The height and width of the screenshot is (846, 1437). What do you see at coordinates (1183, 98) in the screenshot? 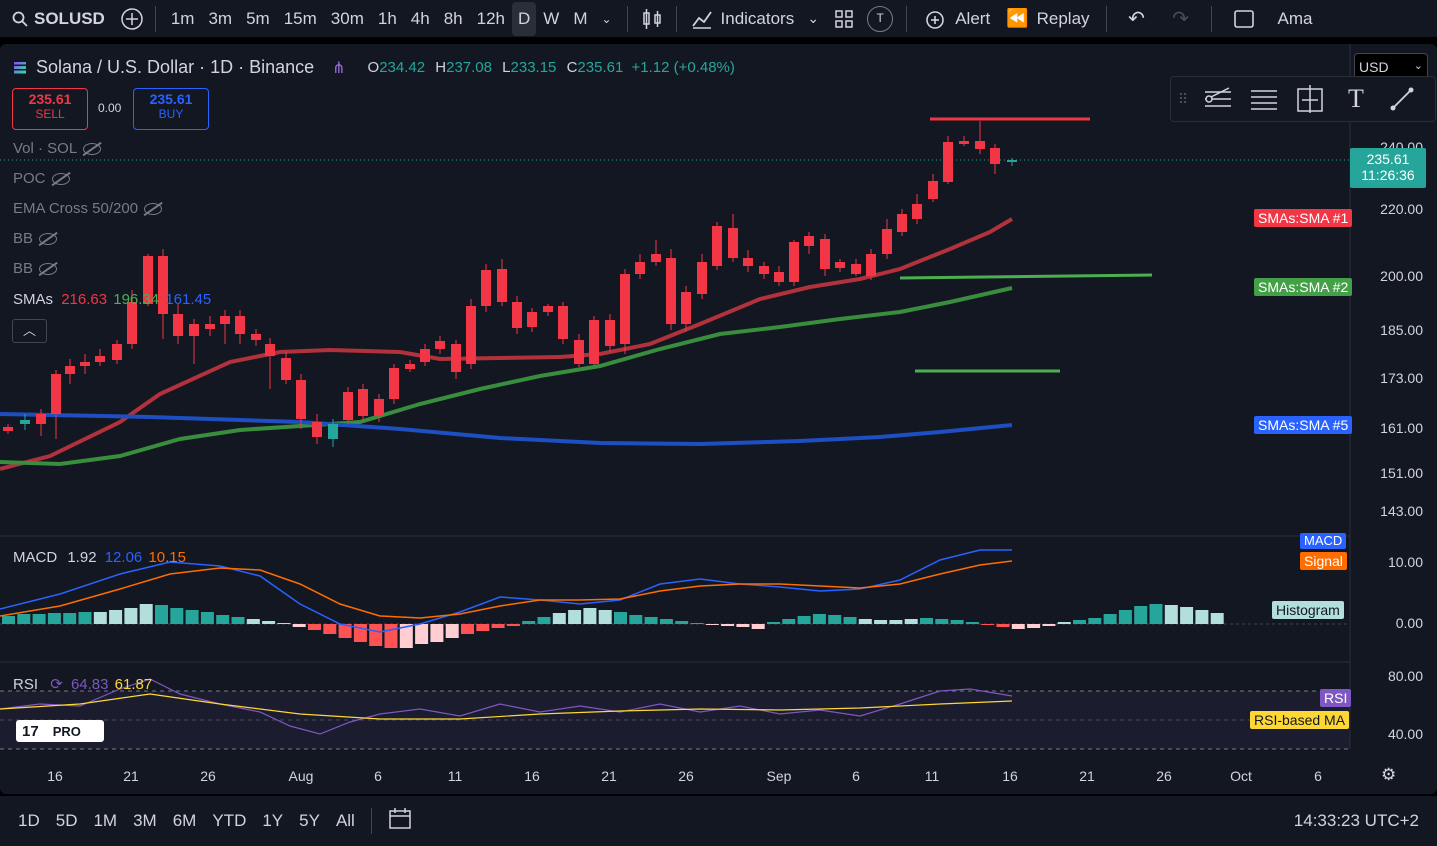
I see `drag-handle-icon: ⠿` at bounding box center [1183, 98].